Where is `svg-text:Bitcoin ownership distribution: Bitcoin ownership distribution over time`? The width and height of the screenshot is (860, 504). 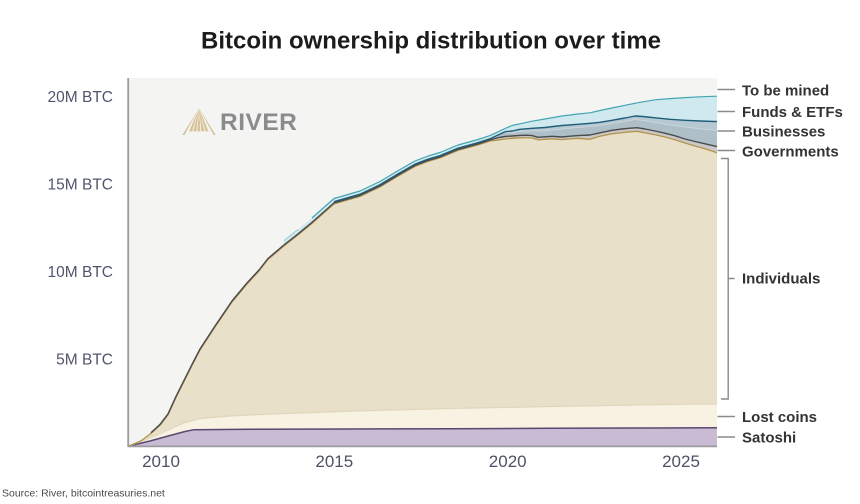
svg-text:Bitcoin ownership distribution: Bitcoin ownership distribution over time is located at coordinates (431, 41).